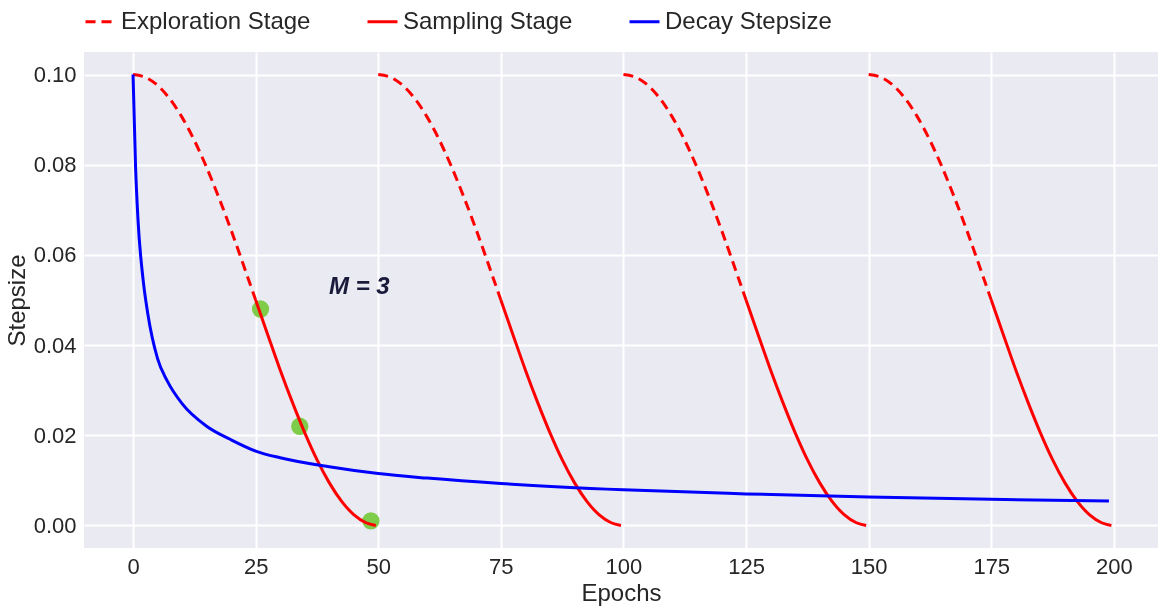 This screenshot has width=1163, height=610. Describe the element at coordinates (748, 20) in the screenshot. I see `legend-label: Decay Stepsize` at that location.